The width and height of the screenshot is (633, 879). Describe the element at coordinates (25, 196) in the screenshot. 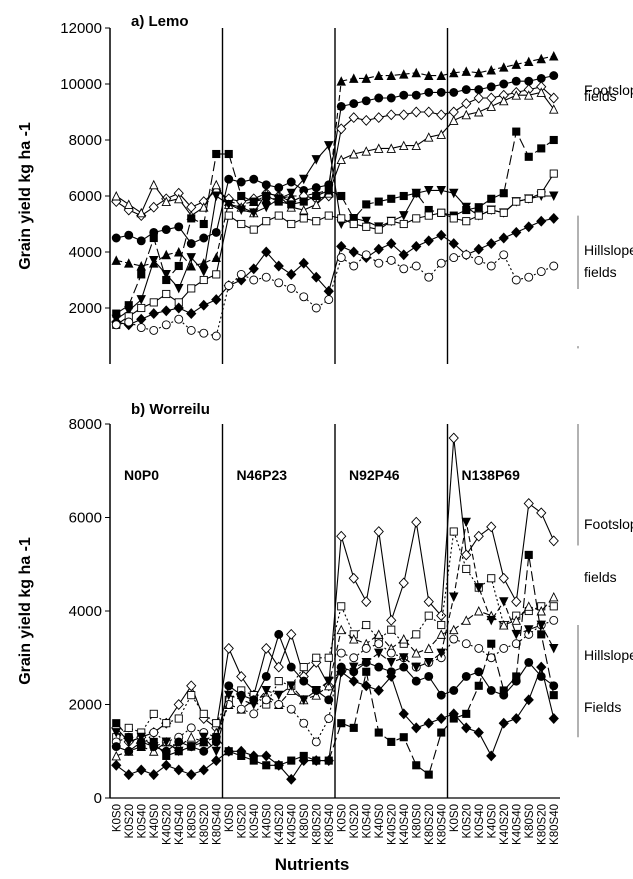

I see `y-axis-label: Grain yield kg ha -1` at that location.